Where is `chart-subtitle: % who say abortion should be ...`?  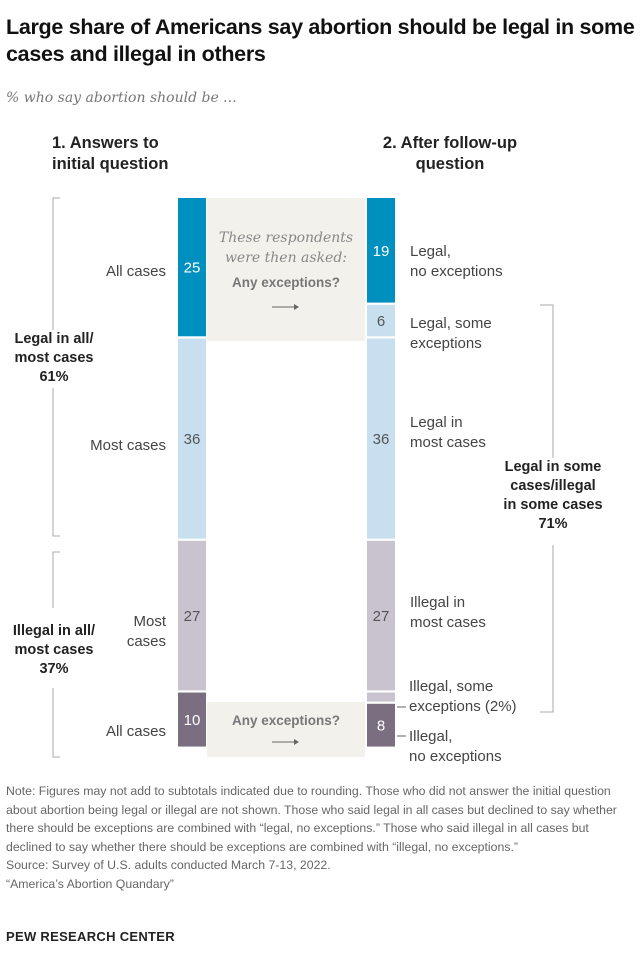 chart-subtitle: % who say abortion should be ... is located at coordinates (121, 98).